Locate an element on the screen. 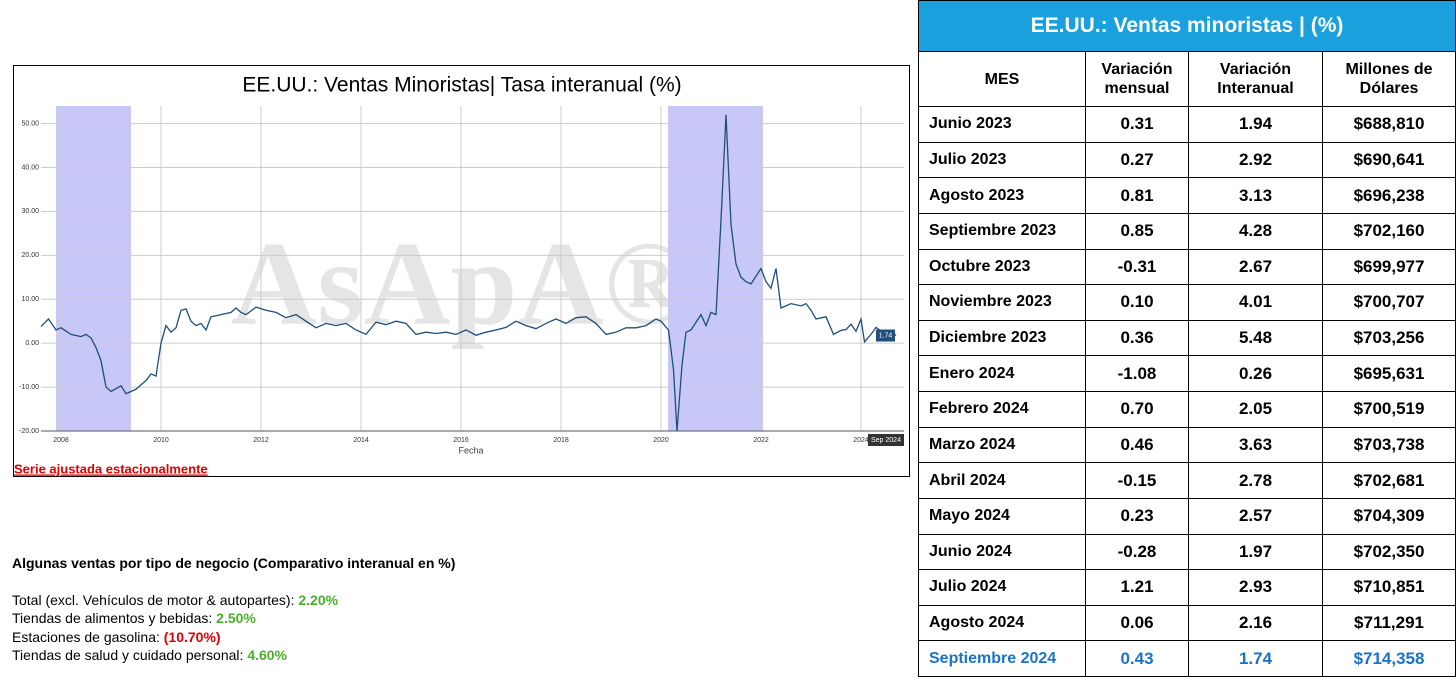  x-tick-label: 2010 is located at coordinates (161, 440).